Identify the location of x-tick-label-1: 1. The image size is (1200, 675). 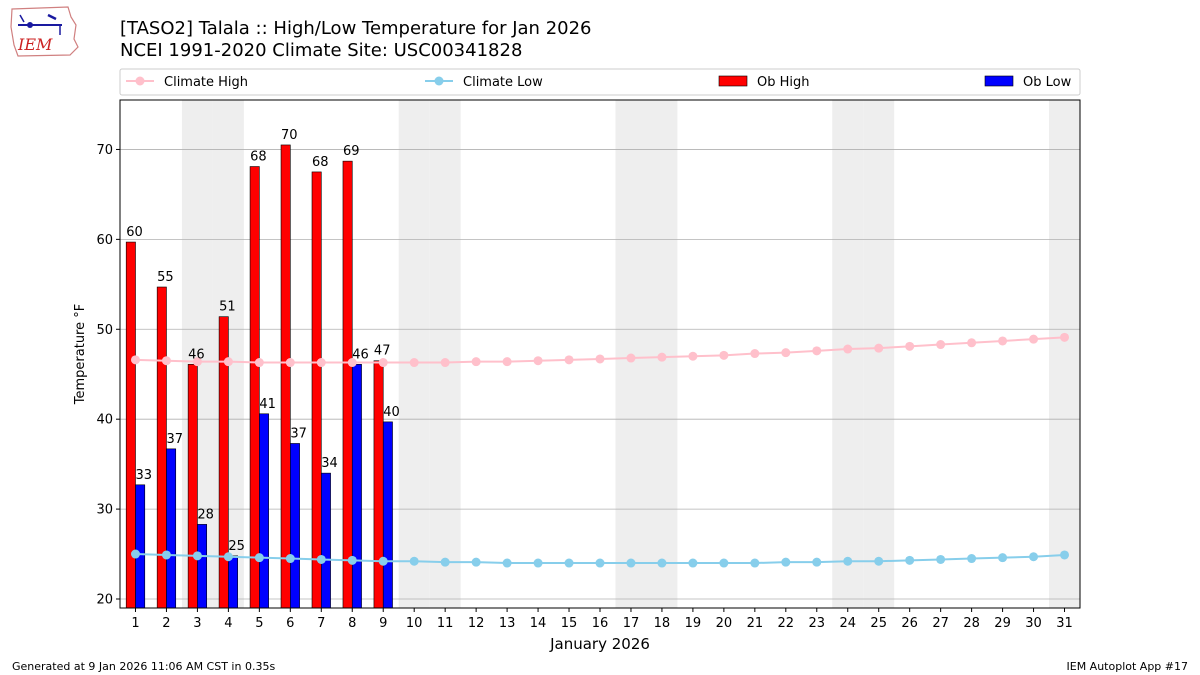
(135, 623).